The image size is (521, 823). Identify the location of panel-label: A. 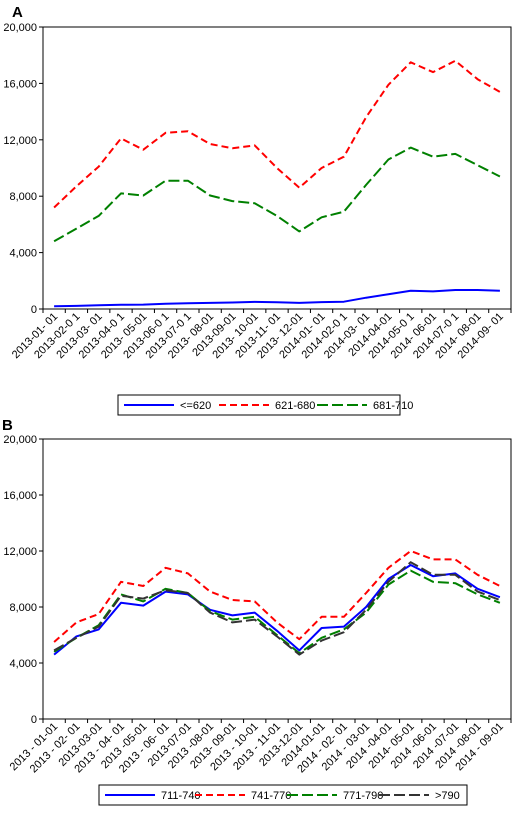
(17, 12).